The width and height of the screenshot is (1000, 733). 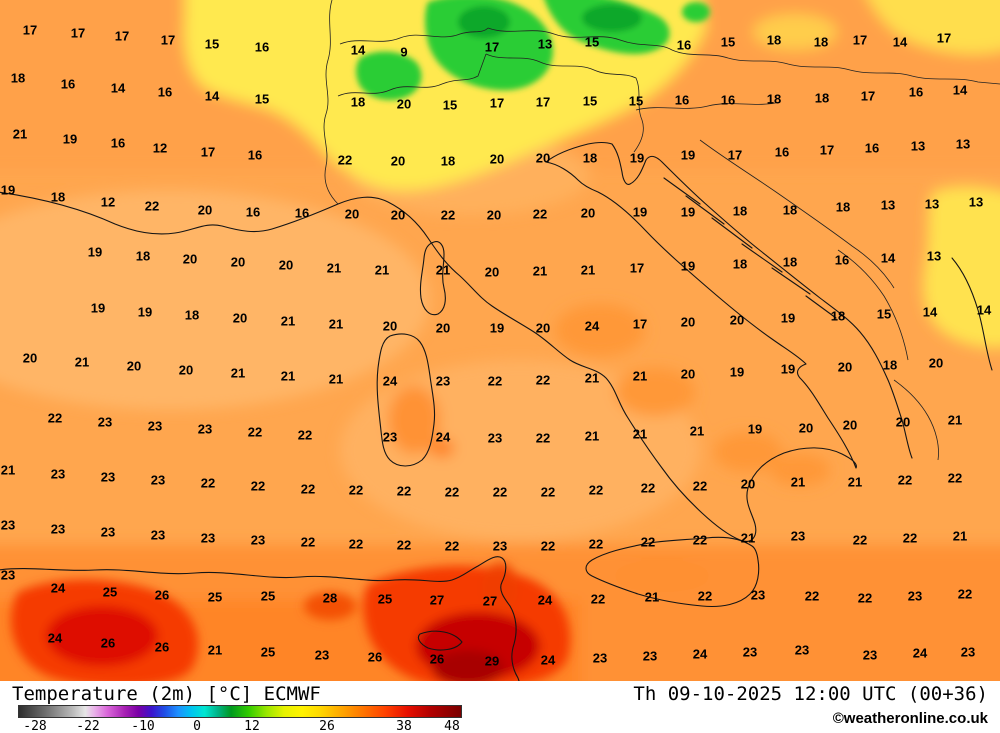 I want to click on cold-green-patches, so click(x=533, y=50).